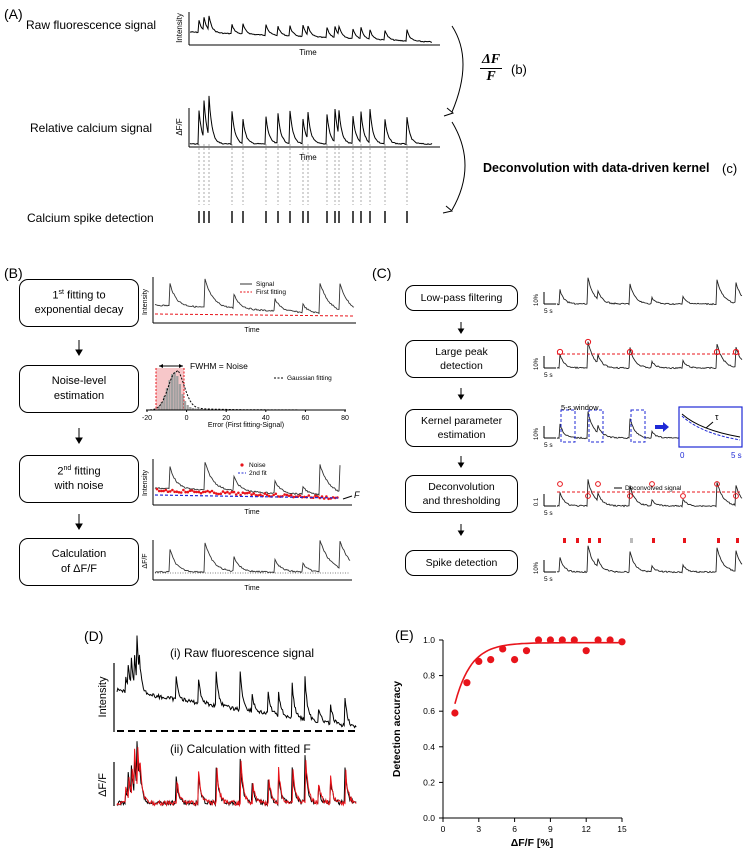 Image resolution: width=756 pixels, height=850 pixels. What do you see at coordinates (79, 310) in the screenshot?
I see `b-step1-line2: exponential decay` at bounding box center [79, 310].